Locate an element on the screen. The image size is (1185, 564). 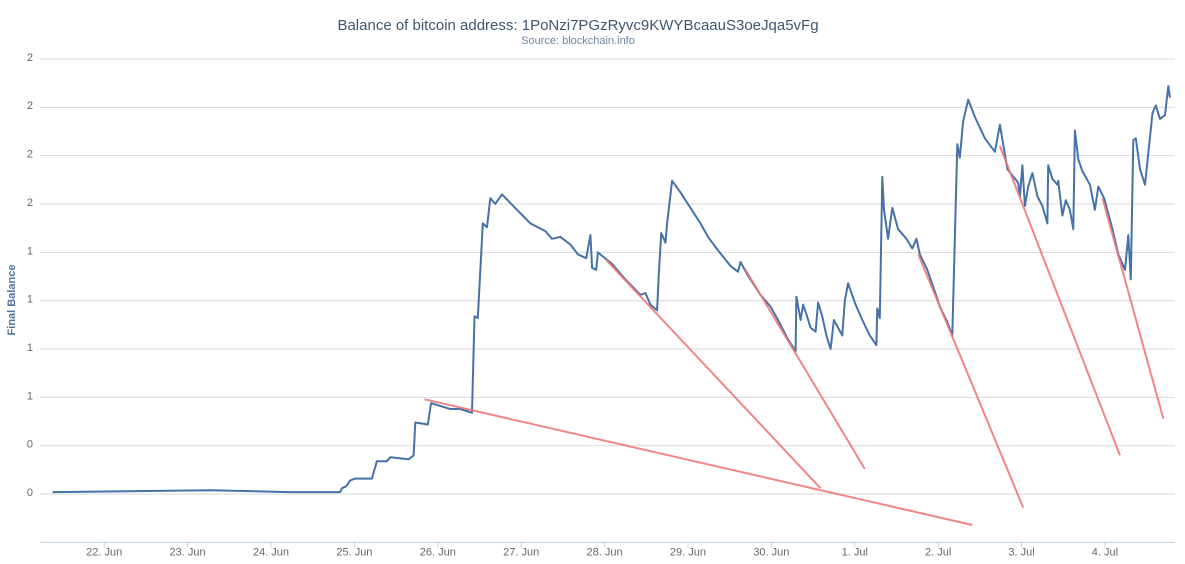
x-tick-label: 1. Jul is located at coordinates (855, 552).